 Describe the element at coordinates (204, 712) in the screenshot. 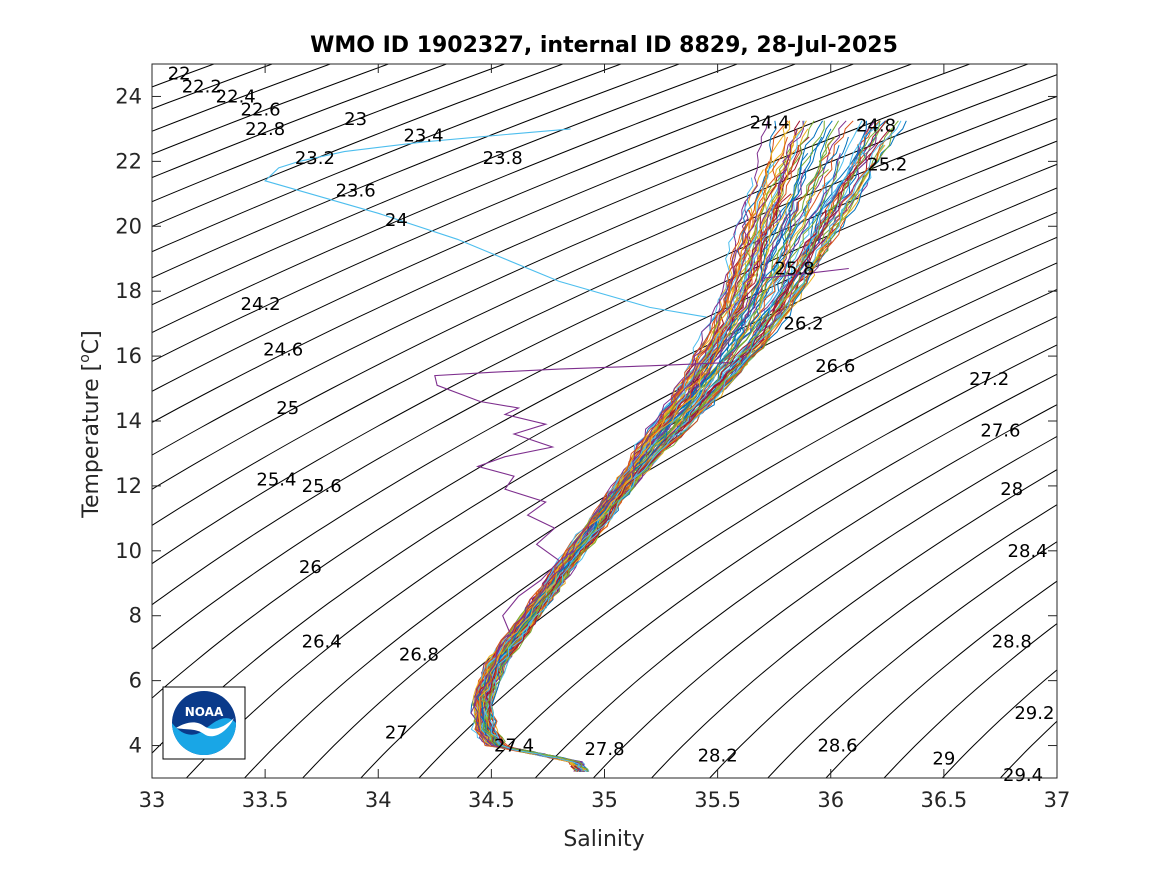

I see `noaa-logo-text: NOAA` at that location.